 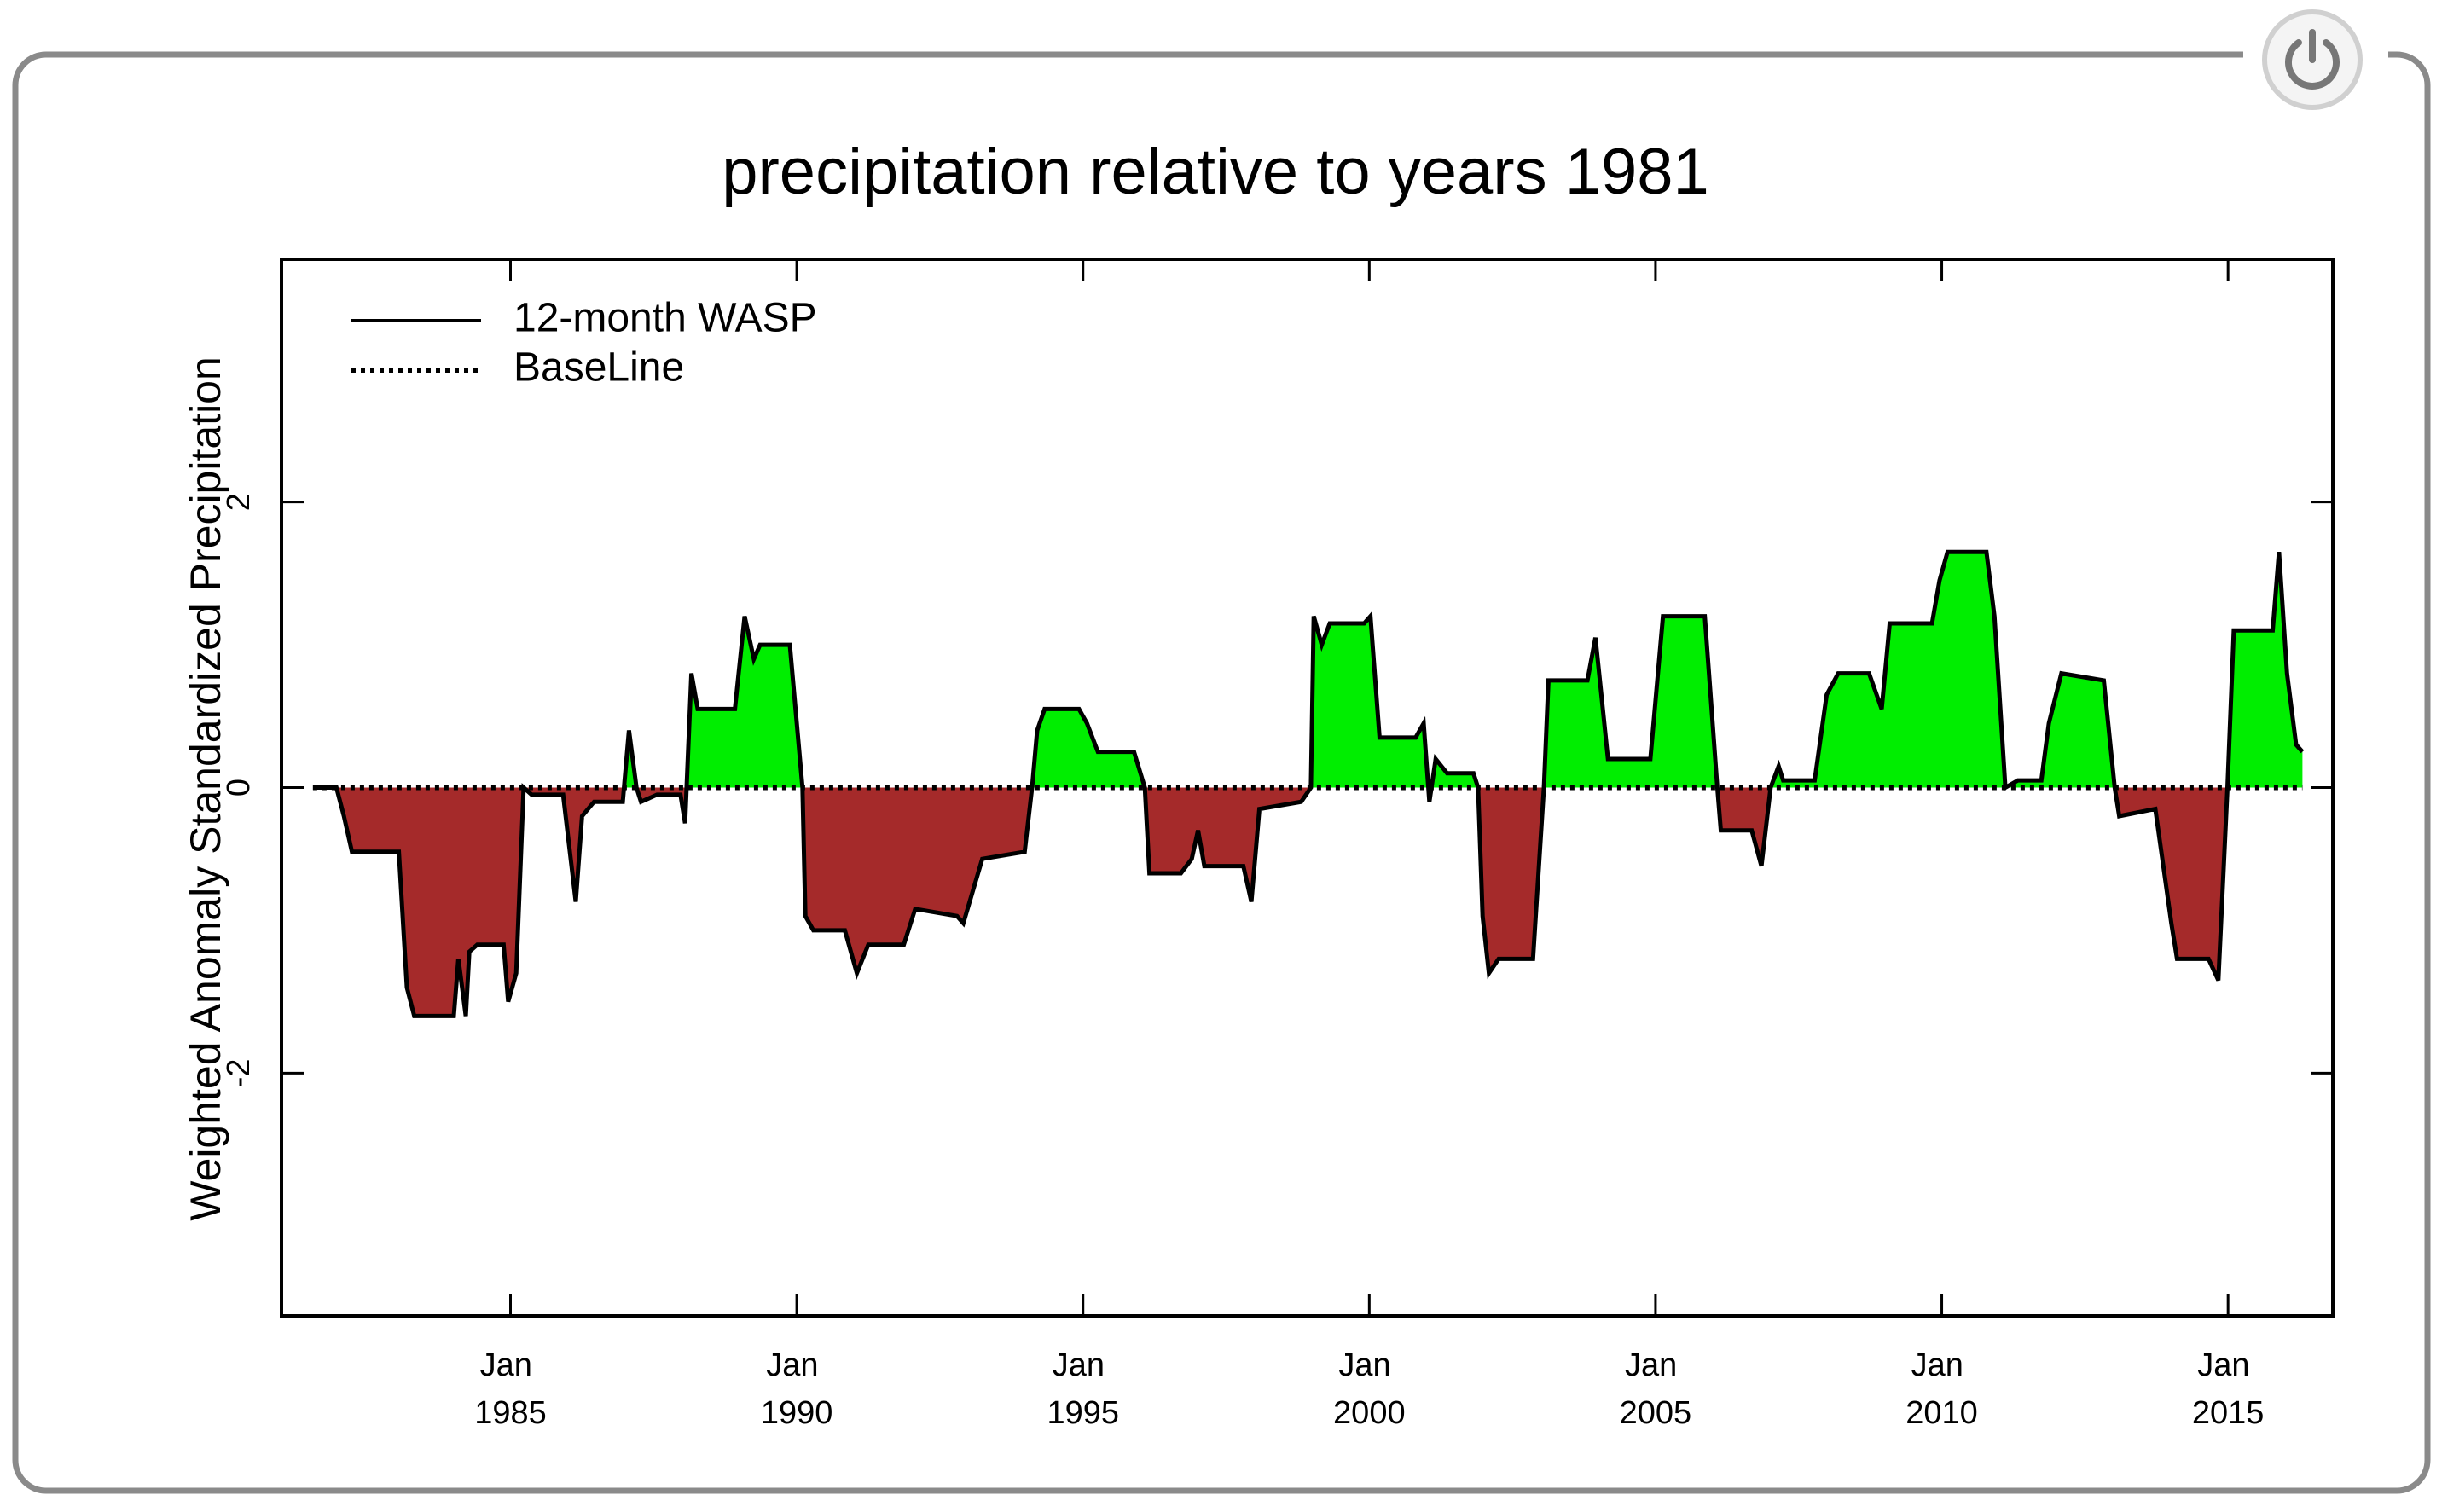 What do you see at coordinates (1369, 1413) in the screenshot?
I see `x-tick-label-line: 2000` at bounding box center [1369, 1413].